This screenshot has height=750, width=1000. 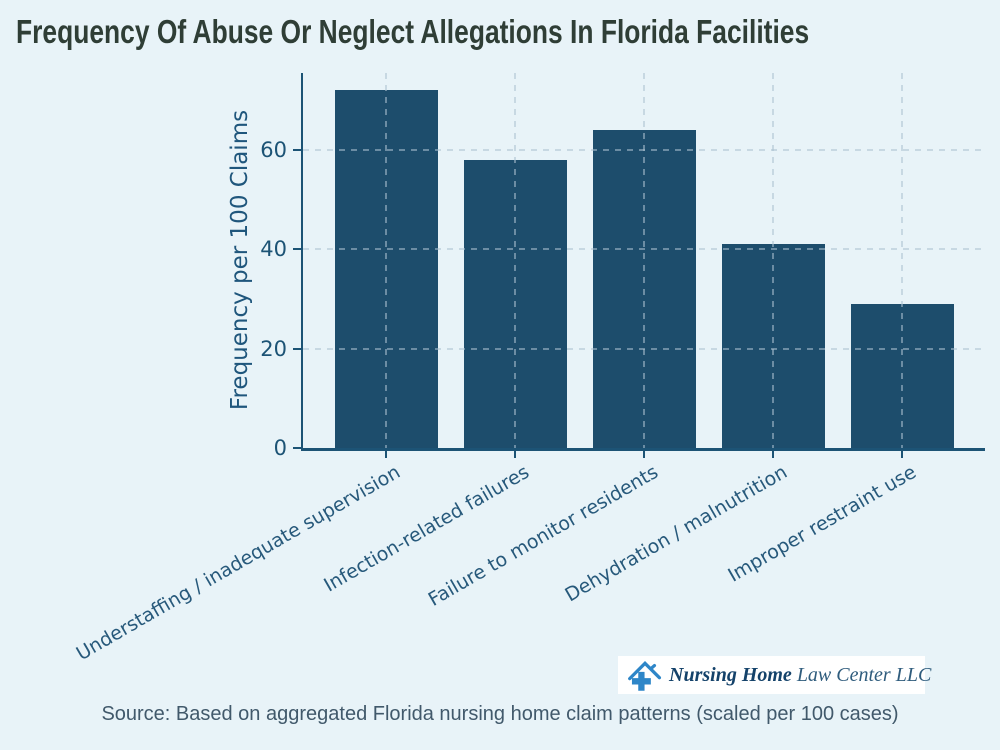 I want to click on x-category-label: Failure to monitor residents, so click(x=543, y=536).